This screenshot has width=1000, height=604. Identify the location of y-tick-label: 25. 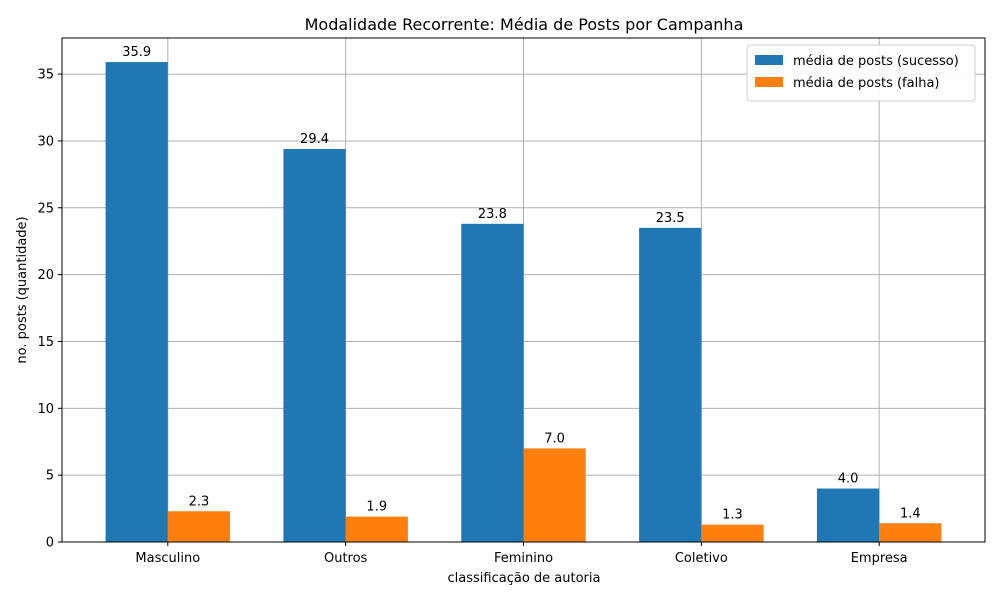
(45, 208).